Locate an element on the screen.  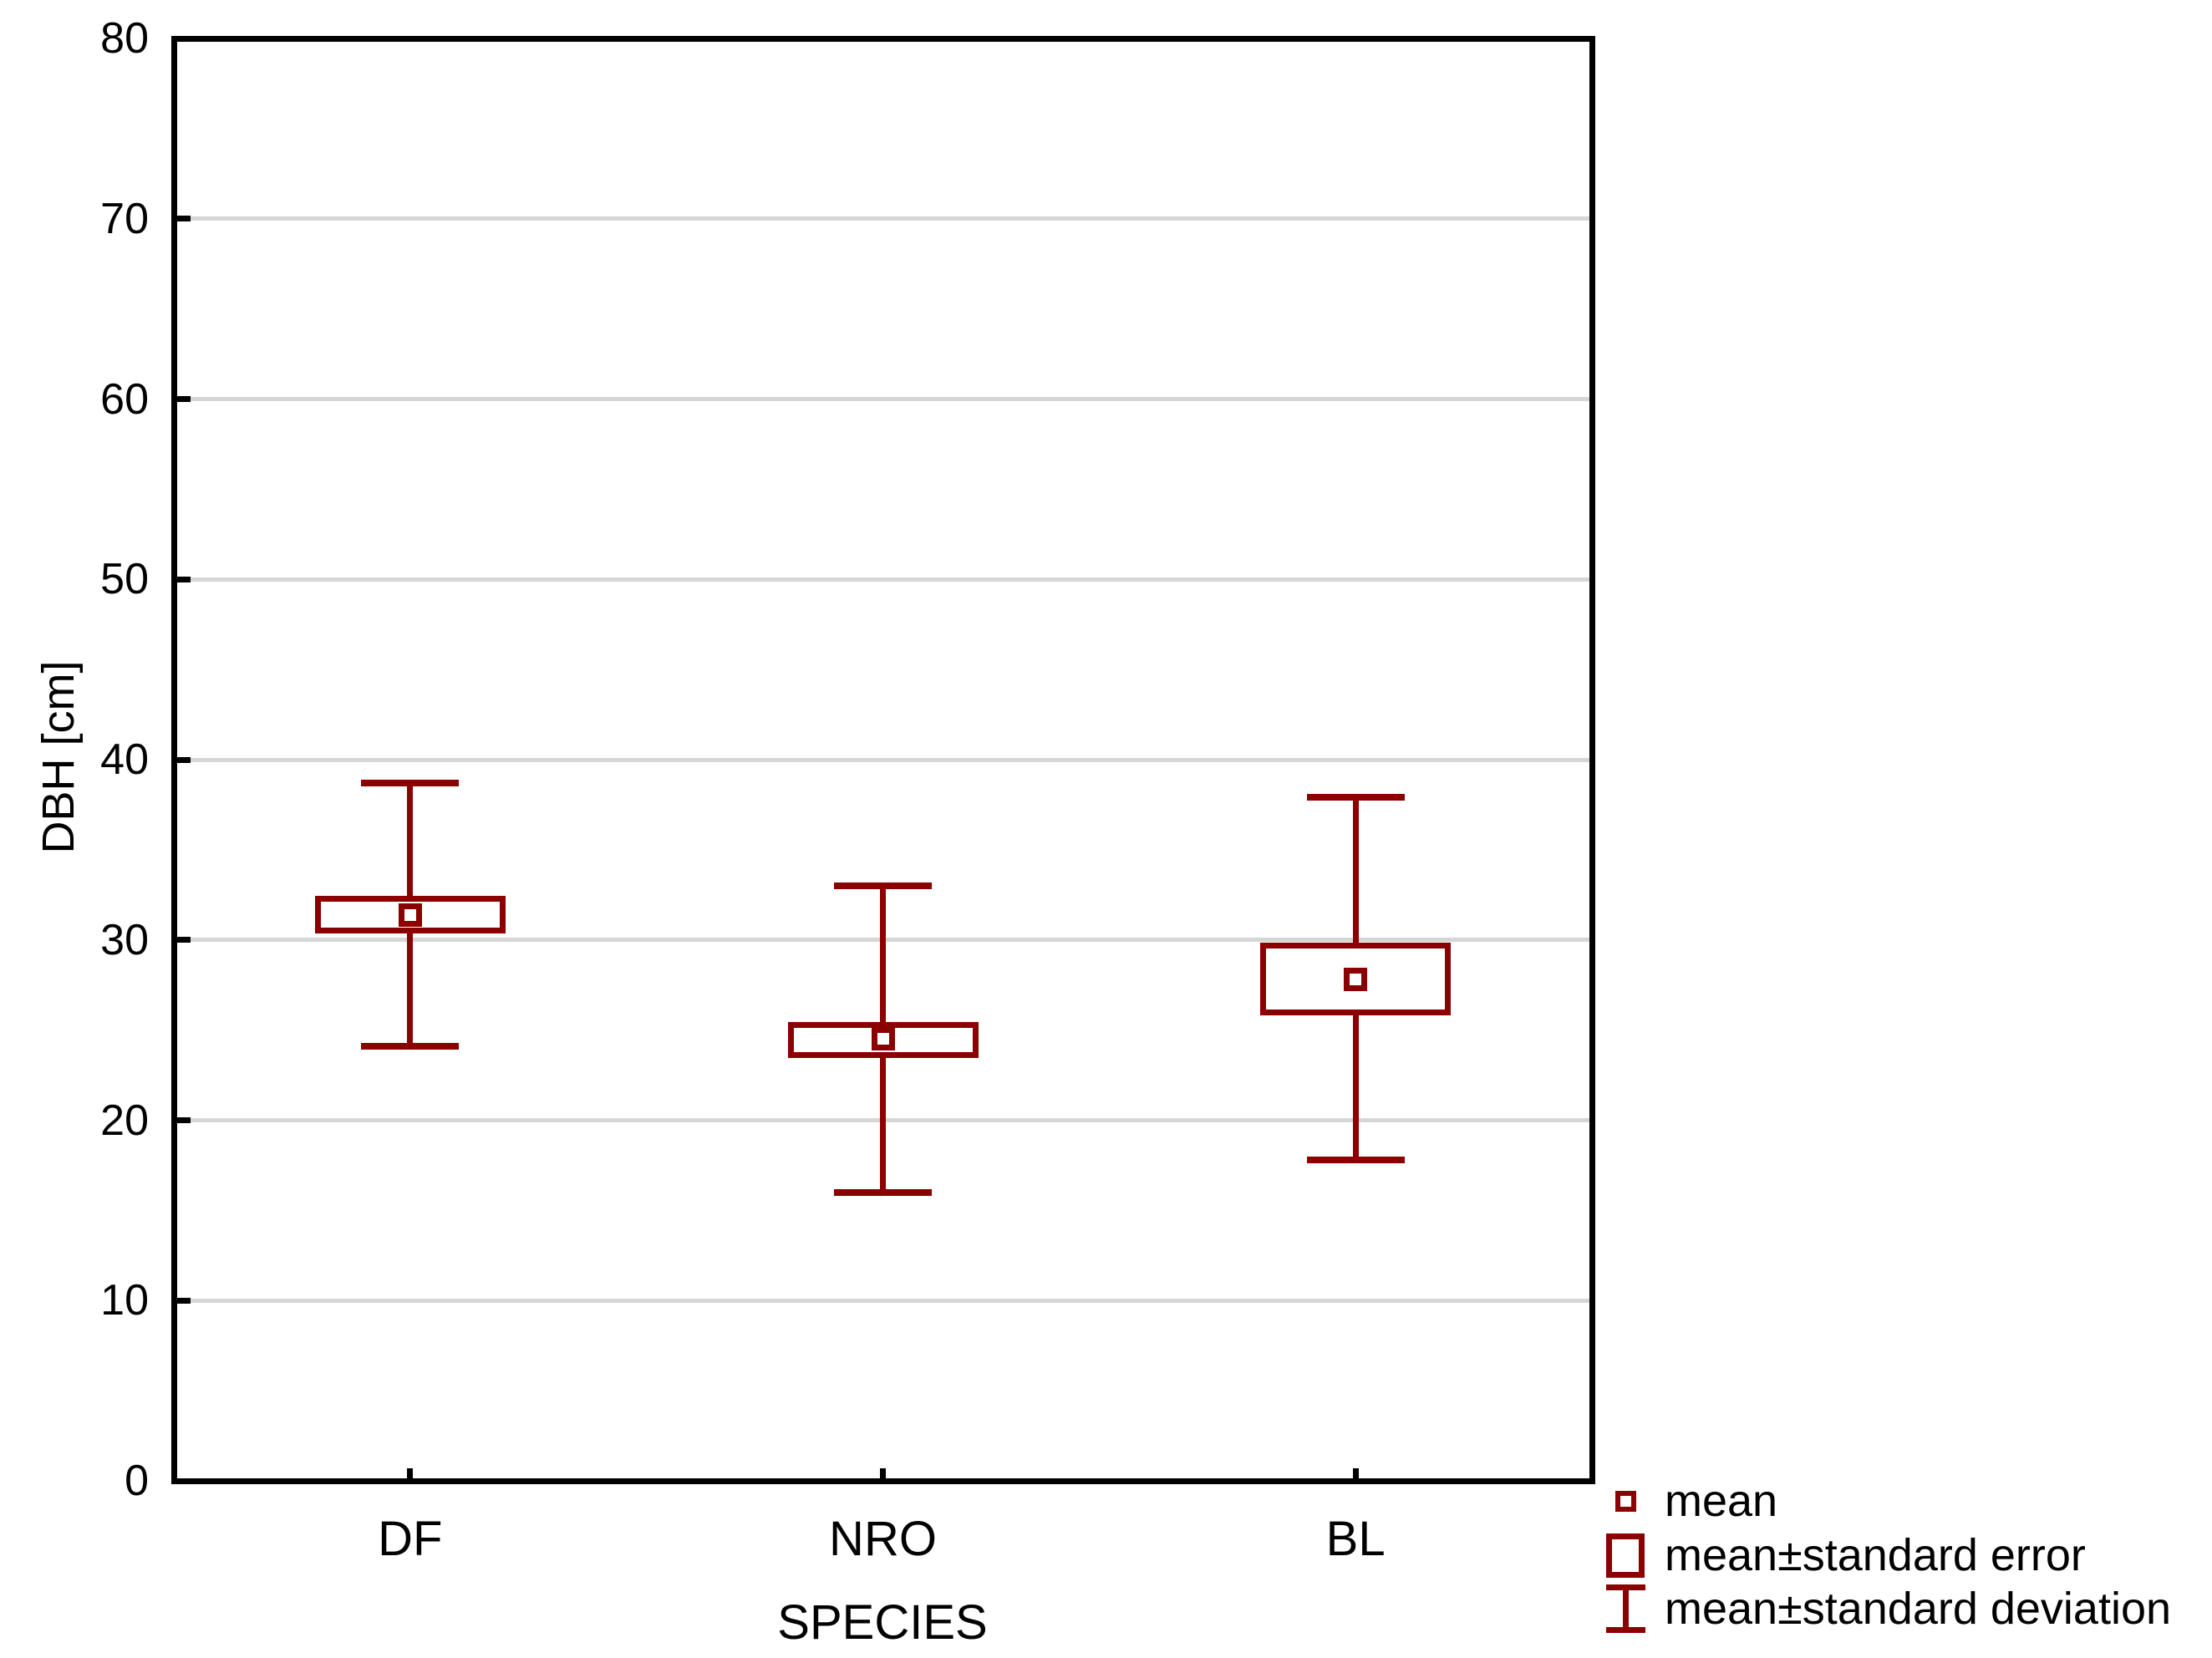
whisker-cap-top-bl is located at coordinates (1356, 798).